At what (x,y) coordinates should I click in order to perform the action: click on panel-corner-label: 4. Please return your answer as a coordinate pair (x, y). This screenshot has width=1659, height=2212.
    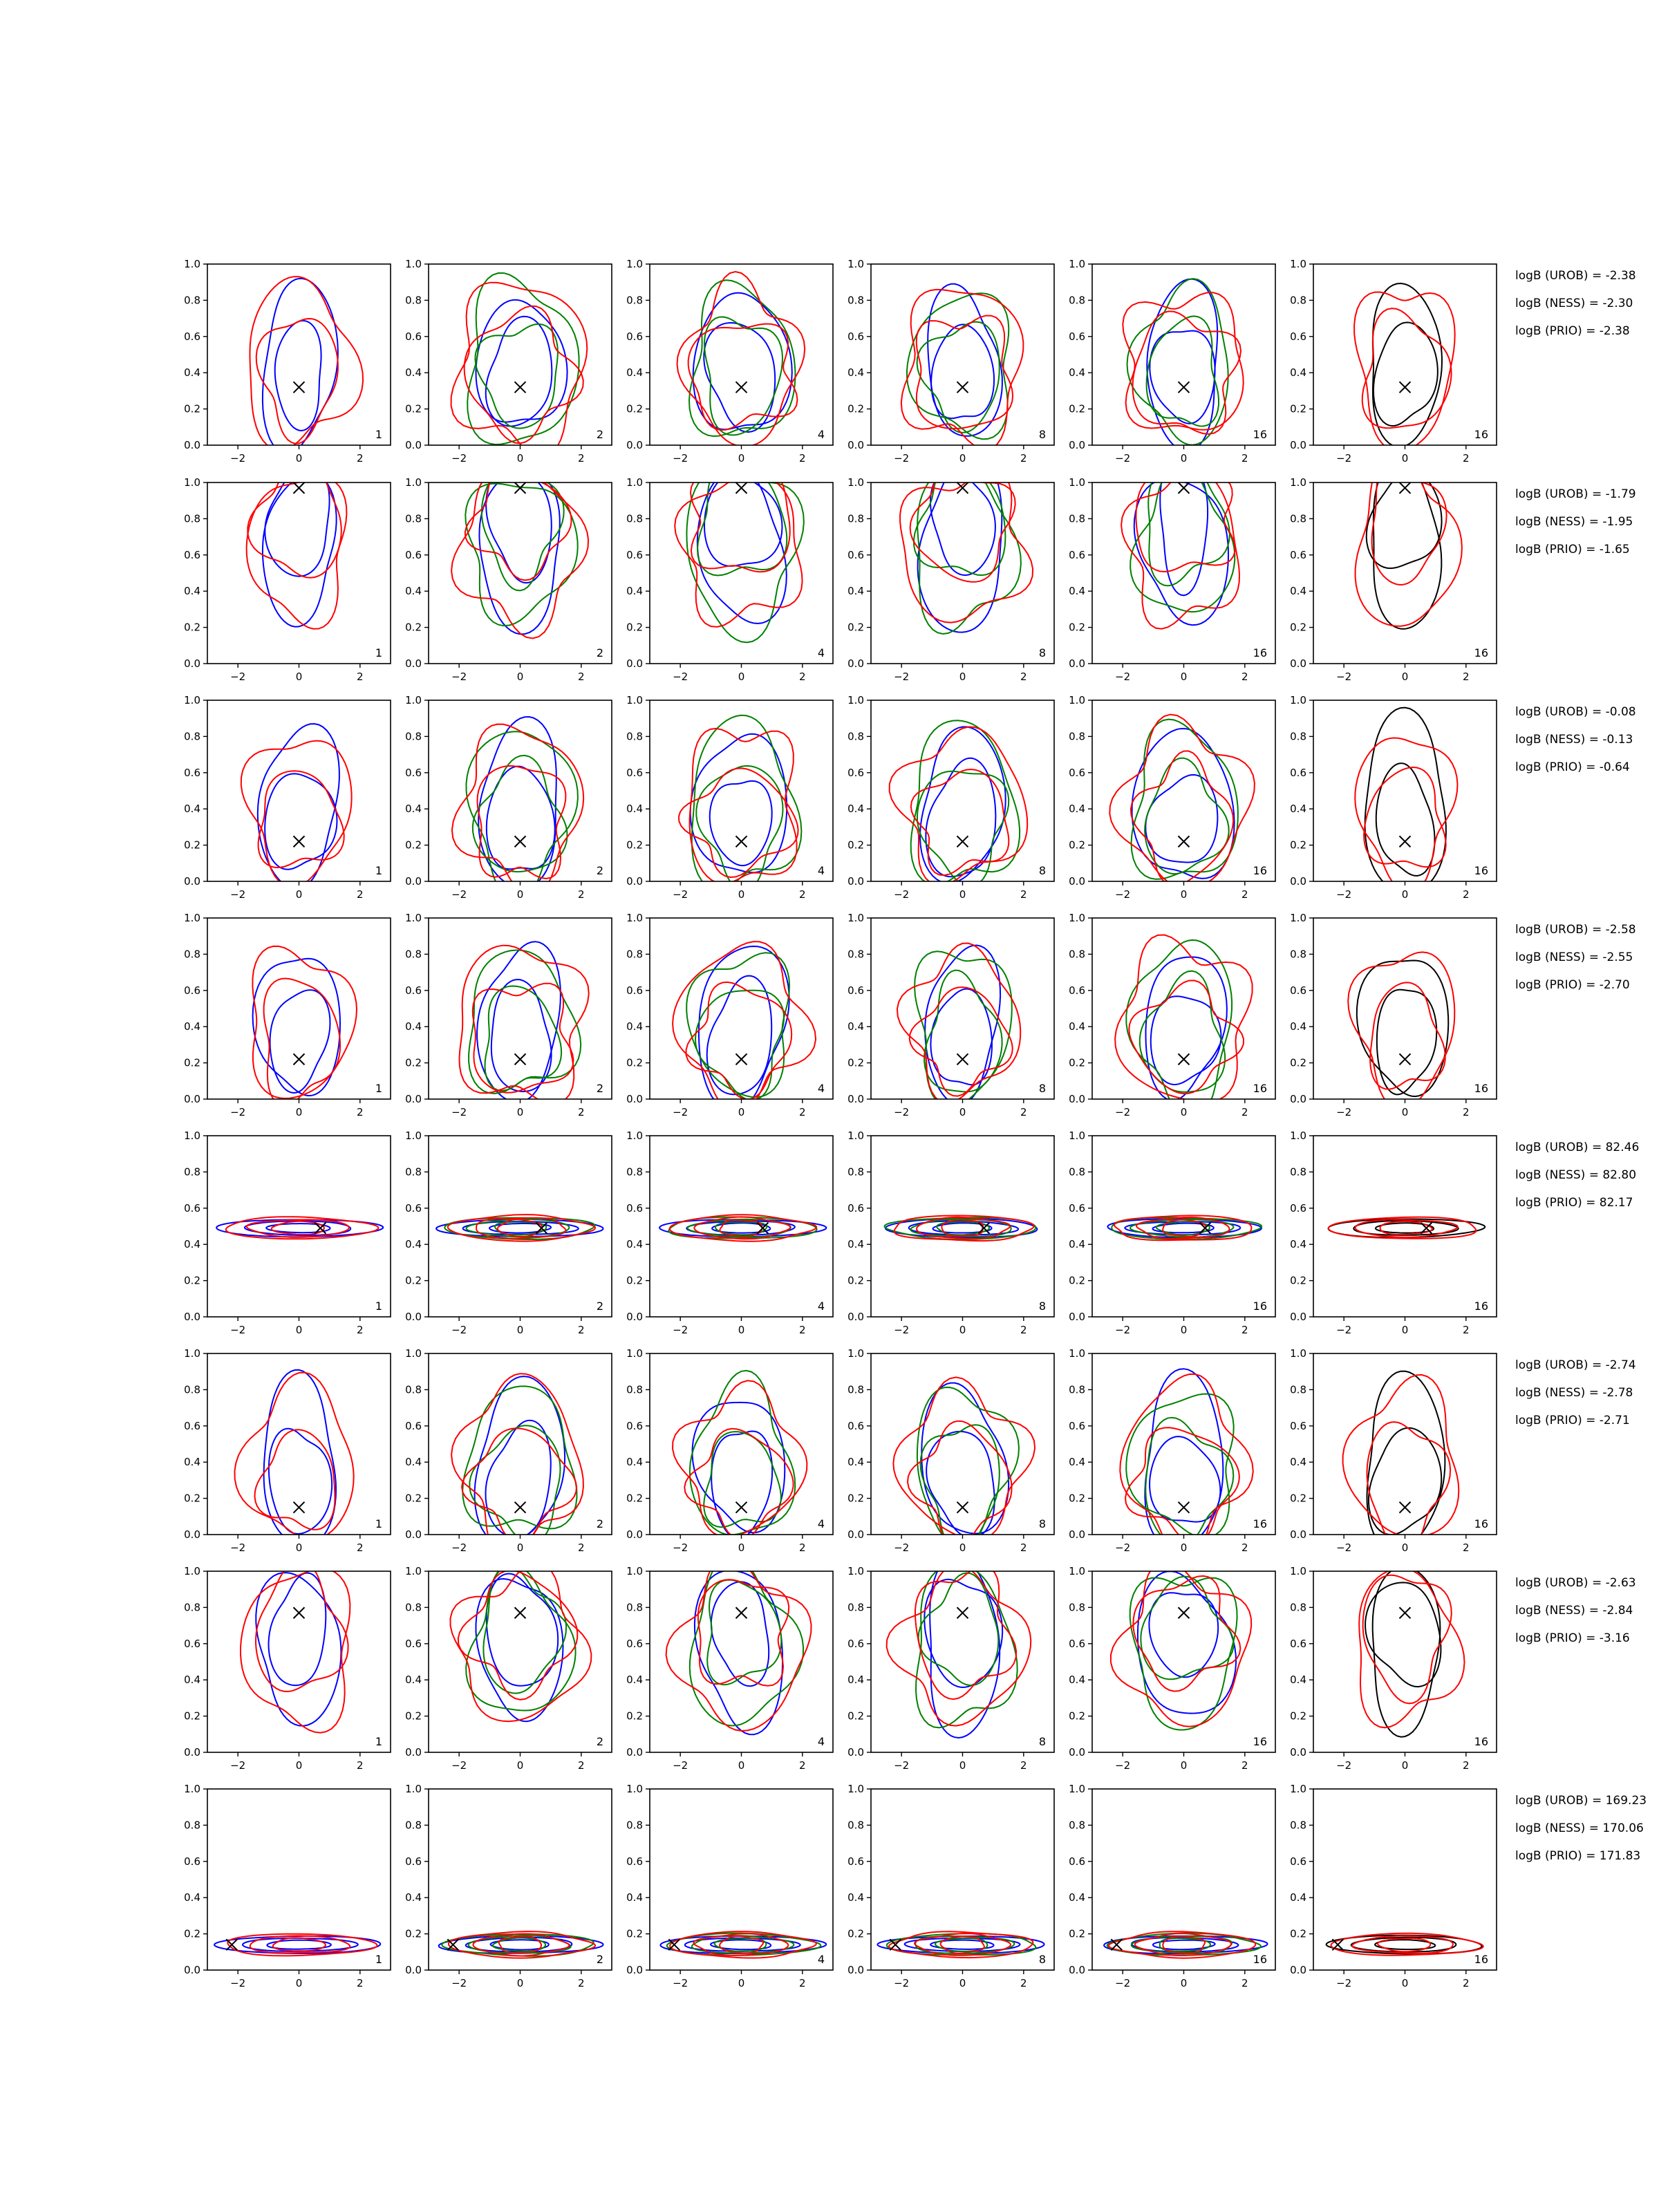
    Looking at the image, I should click on (821, 1523).